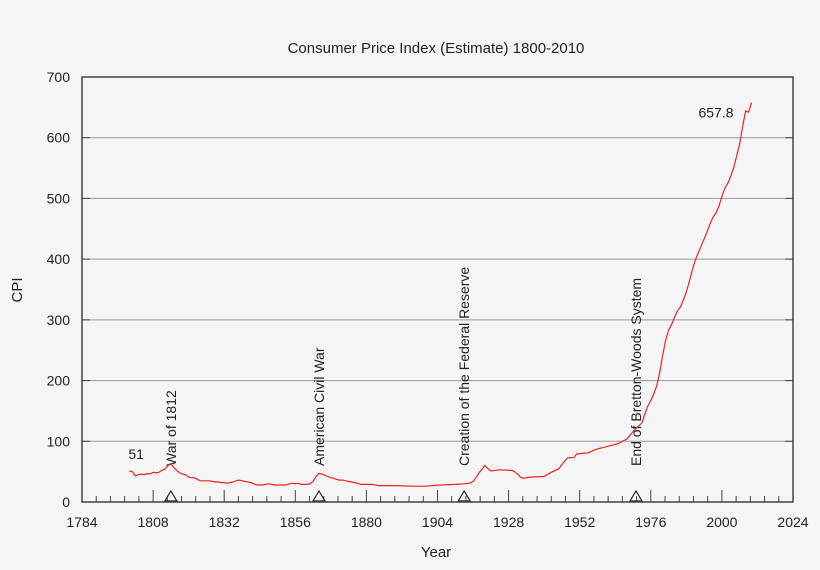  I want to click on y-tick-label: 700, so click(59, 77).